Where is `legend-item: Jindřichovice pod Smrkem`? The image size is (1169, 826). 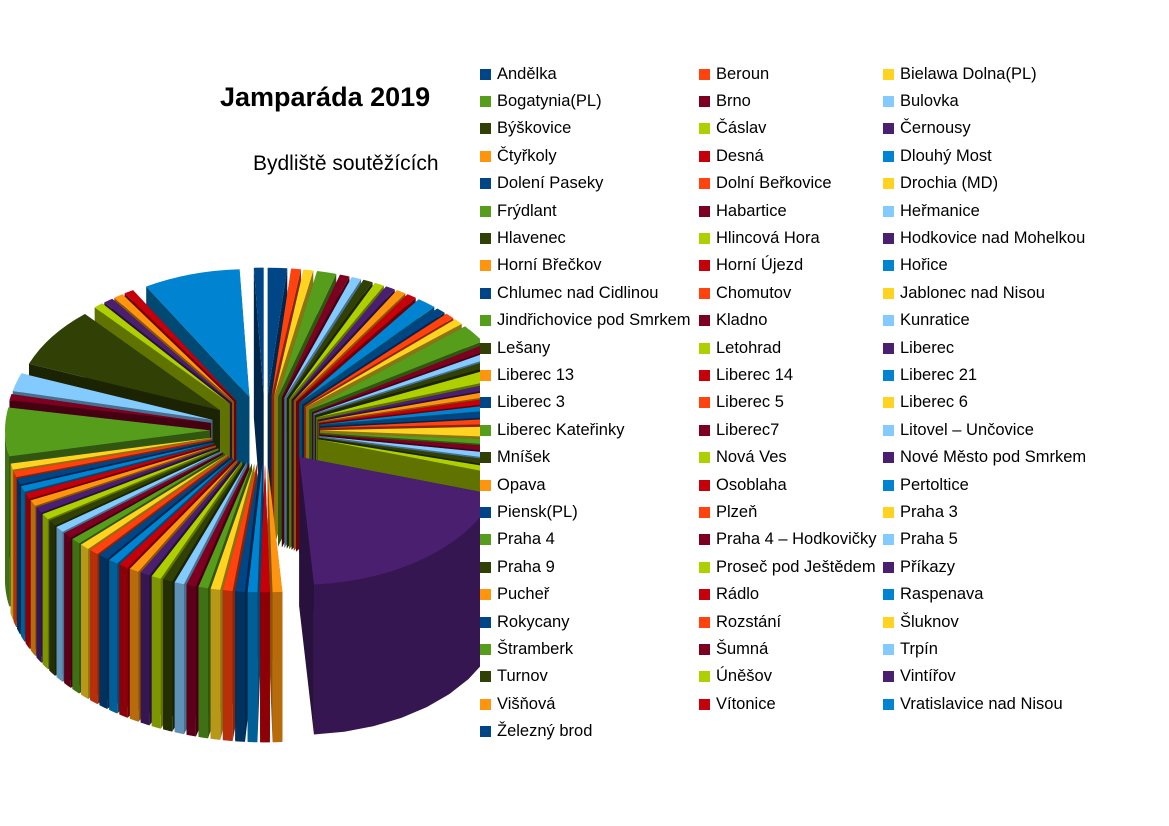
legend-item: Jindřichovice pod Smrkem is located at coordinates (585, 321).